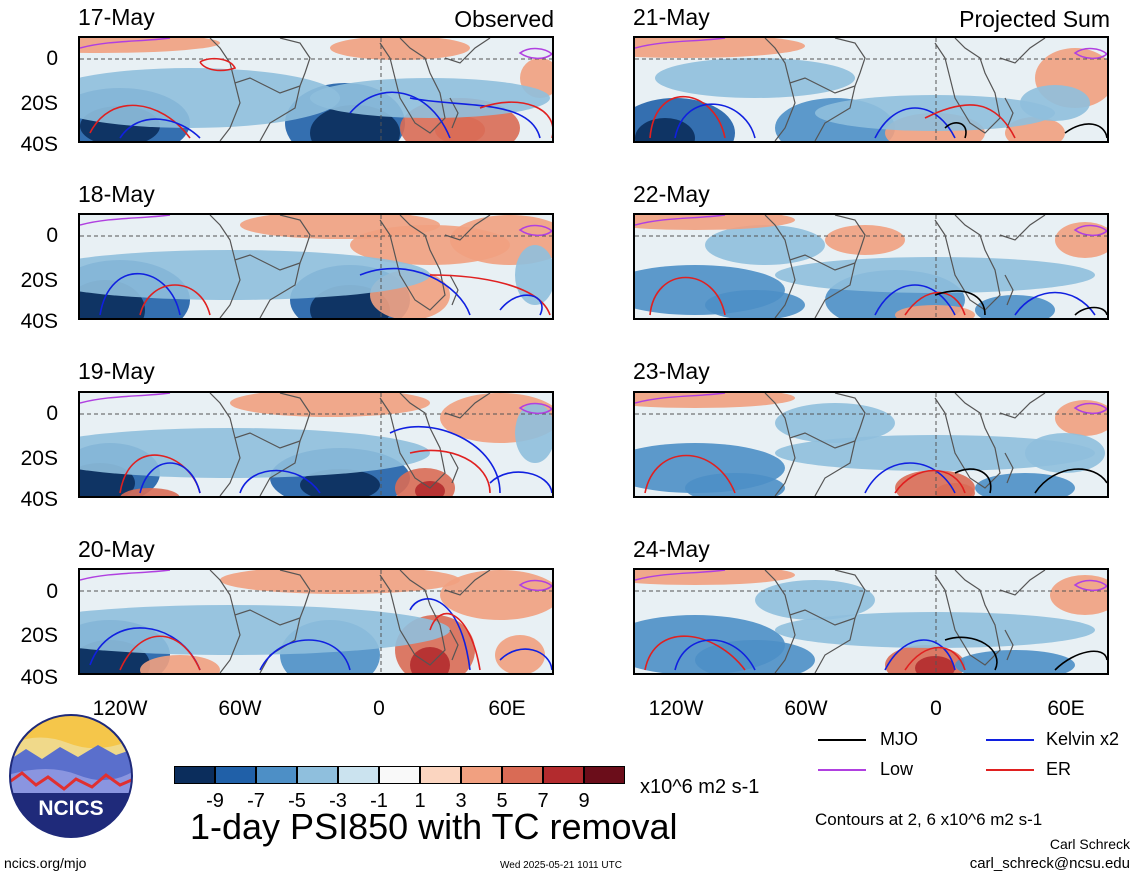 The height and width of the screenshot is (879, 1135). I want to click on legend-label-mjo: MJO, so click(899, 739).